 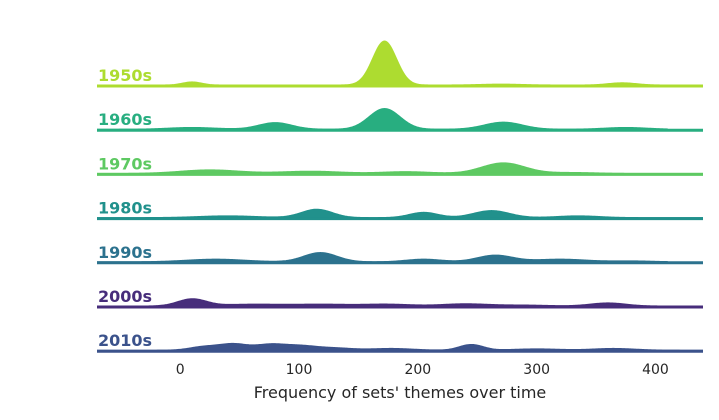 I want to click on x-tick-label: 200, so click(x=417, y=370).